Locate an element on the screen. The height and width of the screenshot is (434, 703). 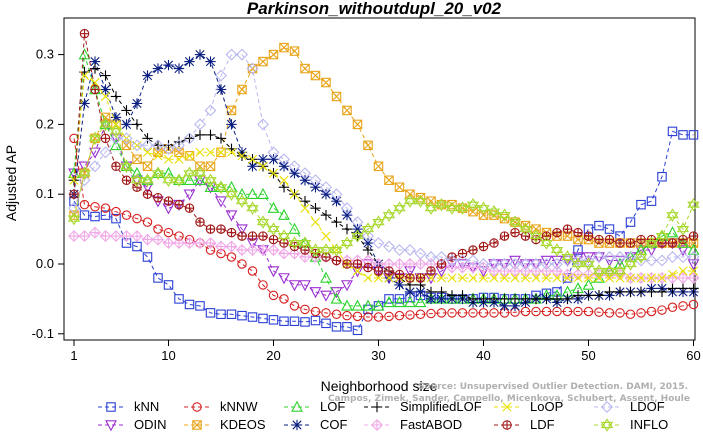
legend-label: FastABOD is located at coordinates (431, 424).